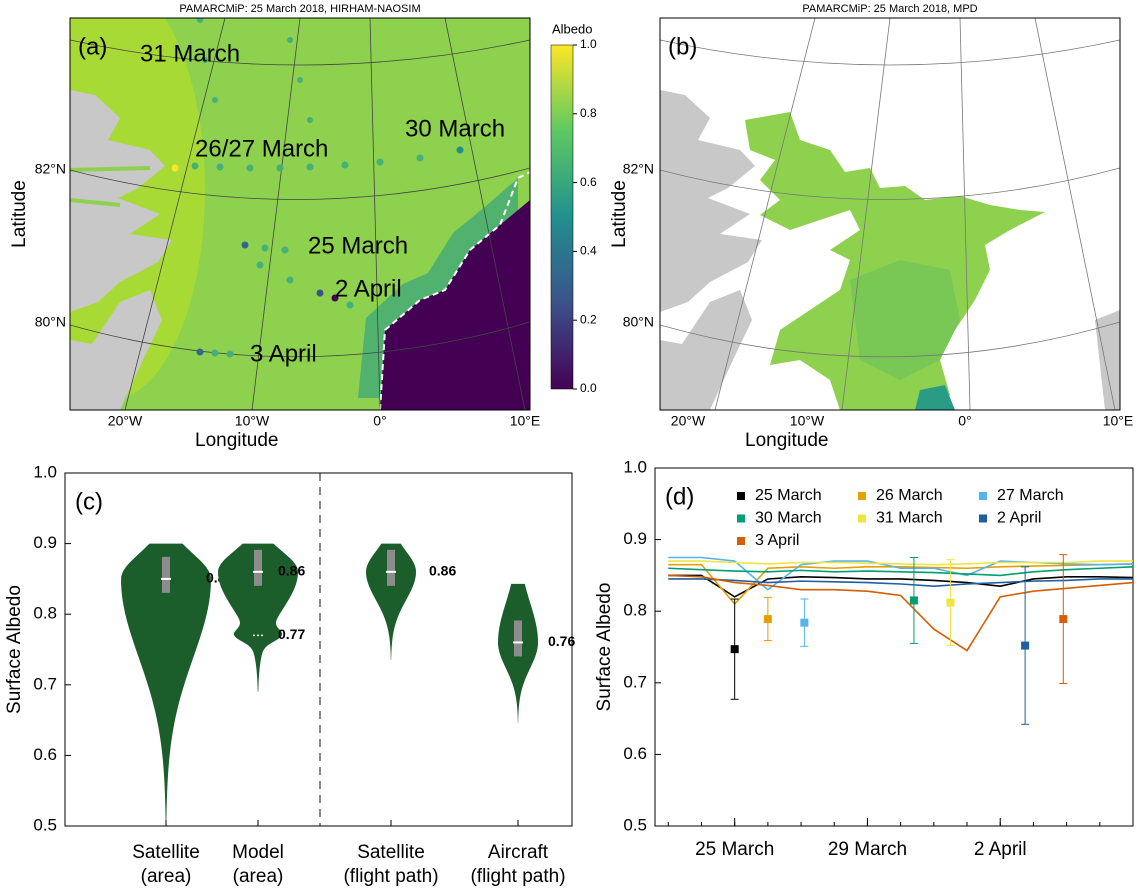 Image resolution: width=1137 pixels, height=895 pixels. What do you see at coordinates (588, 113) in the screenshot?
I see `colorbar-tick-label: 0.8` at bounding box center [588, 113].